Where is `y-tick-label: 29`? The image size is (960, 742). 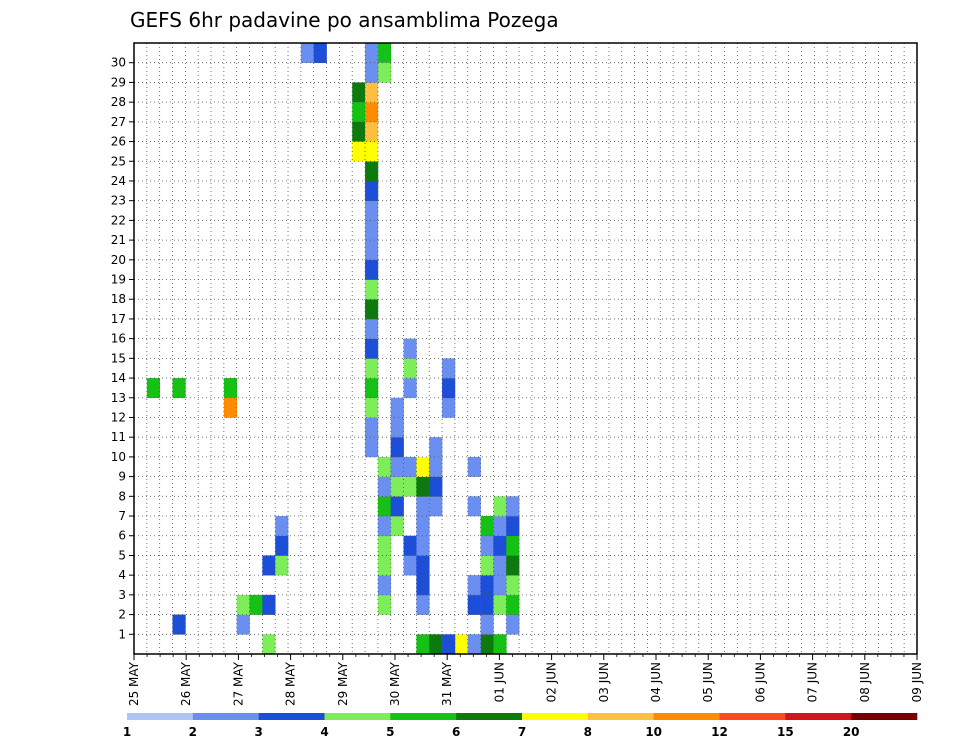
y-tick-label: 29 is located at coordinates (118, 82).